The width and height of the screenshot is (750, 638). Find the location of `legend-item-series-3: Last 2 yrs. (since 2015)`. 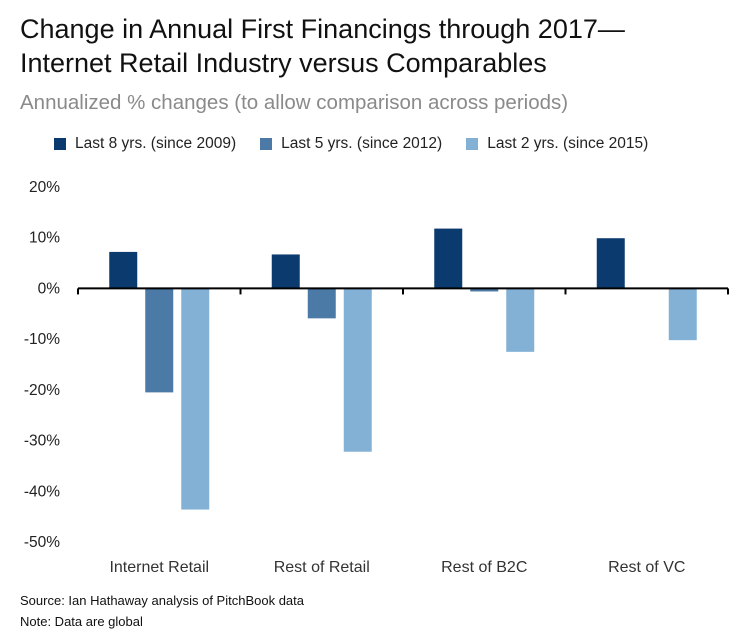

legend-item-series-3: Last 2 yrs. (since 2015) is located at coordinates (557, 144).